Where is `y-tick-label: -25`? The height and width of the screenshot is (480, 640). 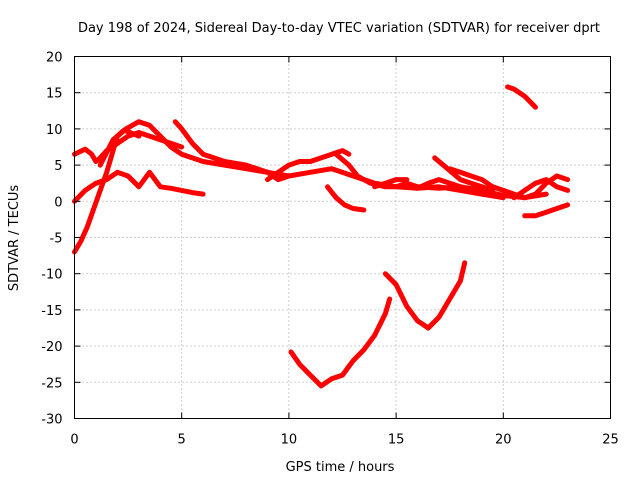 y-tick-label: -25 is located at coordinates (51, 383).